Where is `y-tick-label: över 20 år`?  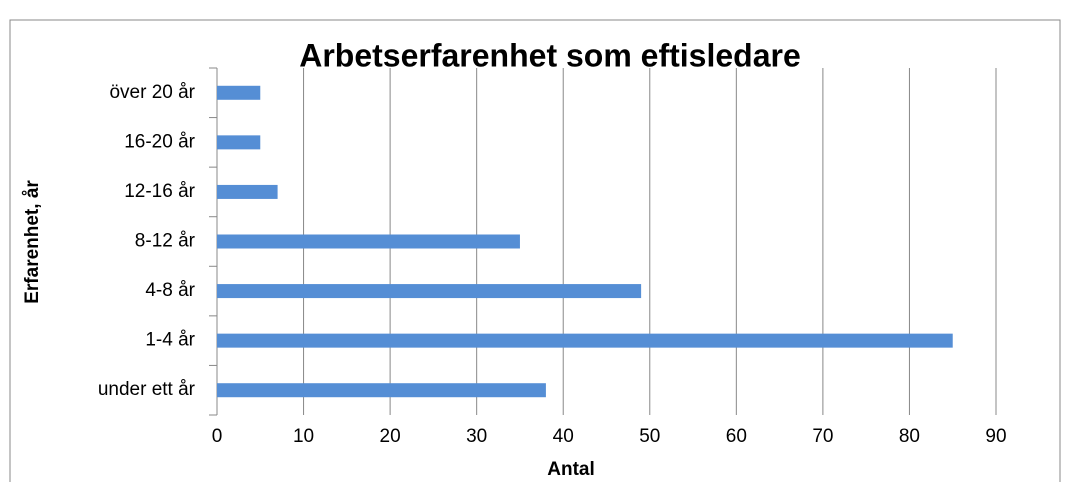
y-tick-label: över 20 år is located at coordinates (152, 92).